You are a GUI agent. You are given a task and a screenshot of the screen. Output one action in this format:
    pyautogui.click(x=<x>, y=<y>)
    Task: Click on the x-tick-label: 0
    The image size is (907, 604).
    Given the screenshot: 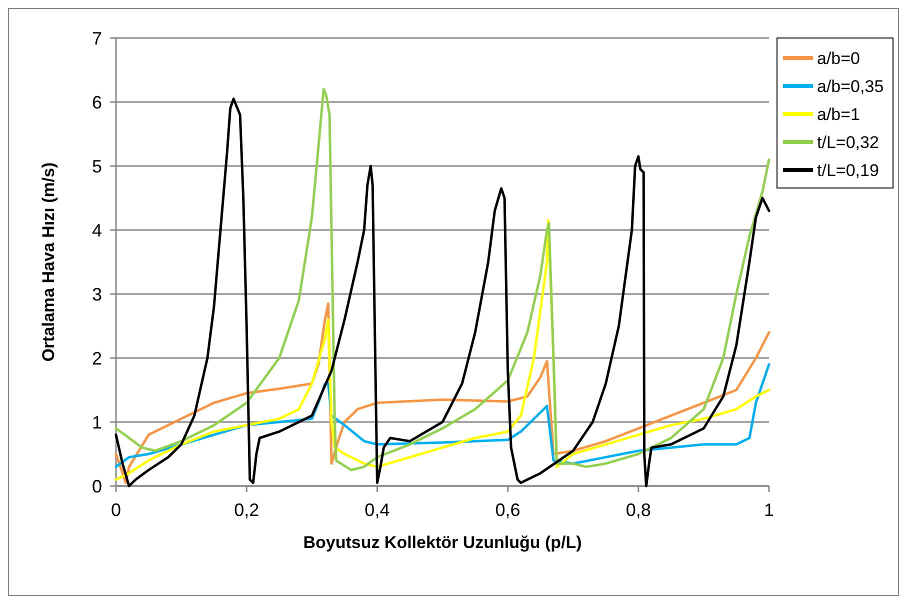 What is the action you would take?
    pyautogui.click(x=116, y=510)
    